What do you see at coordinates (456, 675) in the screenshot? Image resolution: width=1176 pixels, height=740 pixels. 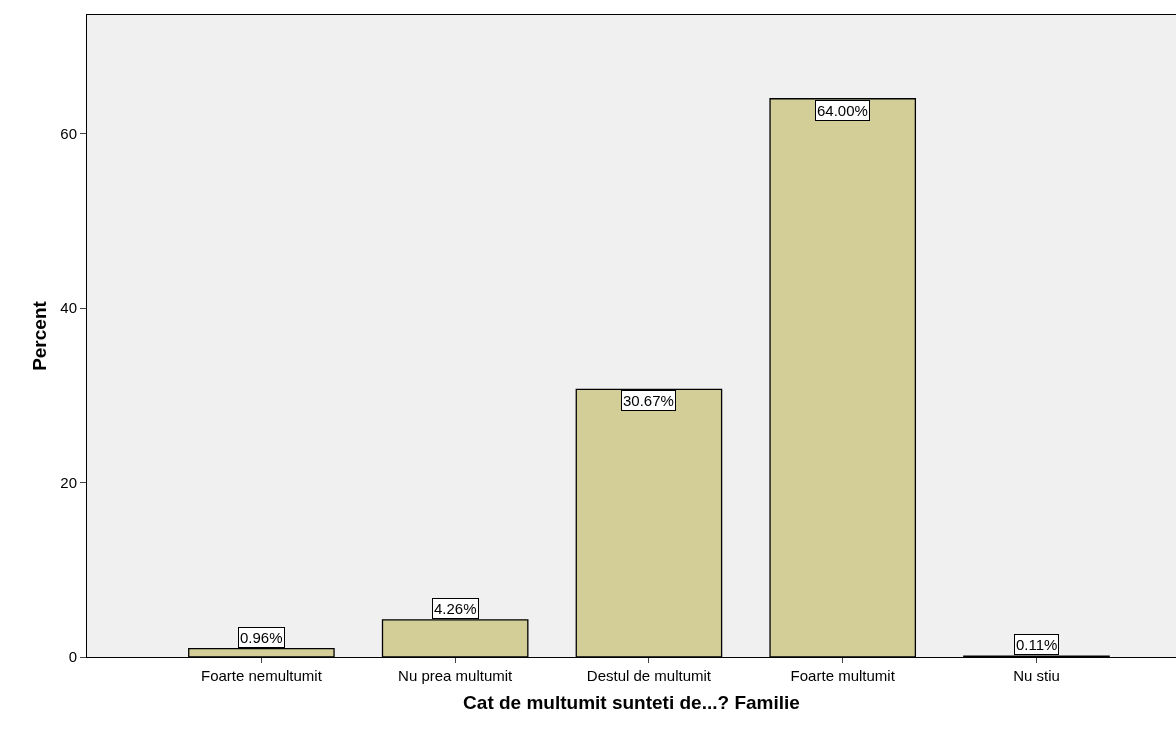 I see `x-tick-label: Nu prea multumit` at bounding box center [456, 675].